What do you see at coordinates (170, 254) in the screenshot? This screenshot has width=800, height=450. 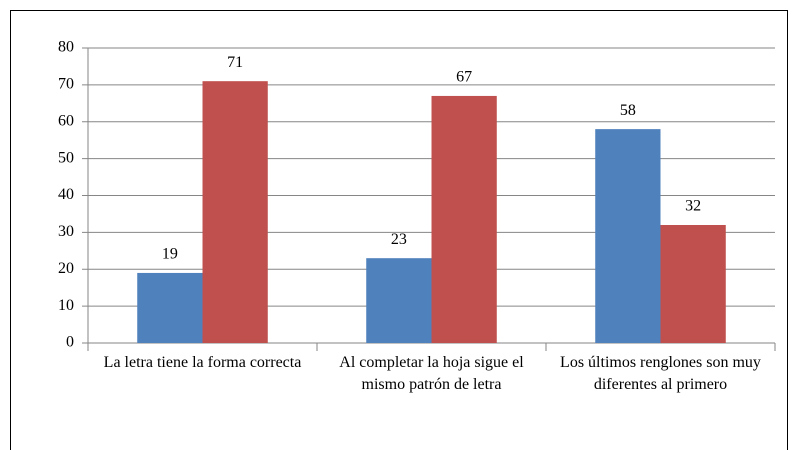 I see `data-label: 19` at bounding box center [170, 254].